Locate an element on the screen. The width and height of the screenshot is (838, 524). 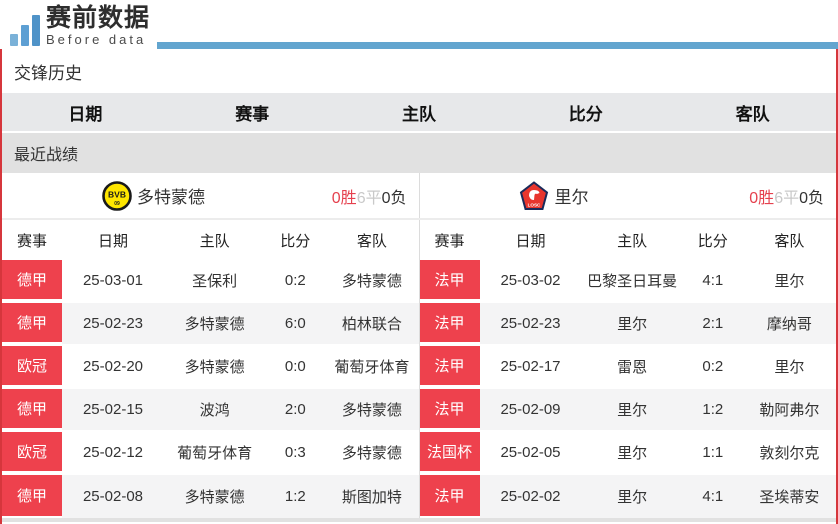
table-row: 德甲 25-02-15 波鸿 2:0 多特蒙德 is located at coordinates (210, 410).